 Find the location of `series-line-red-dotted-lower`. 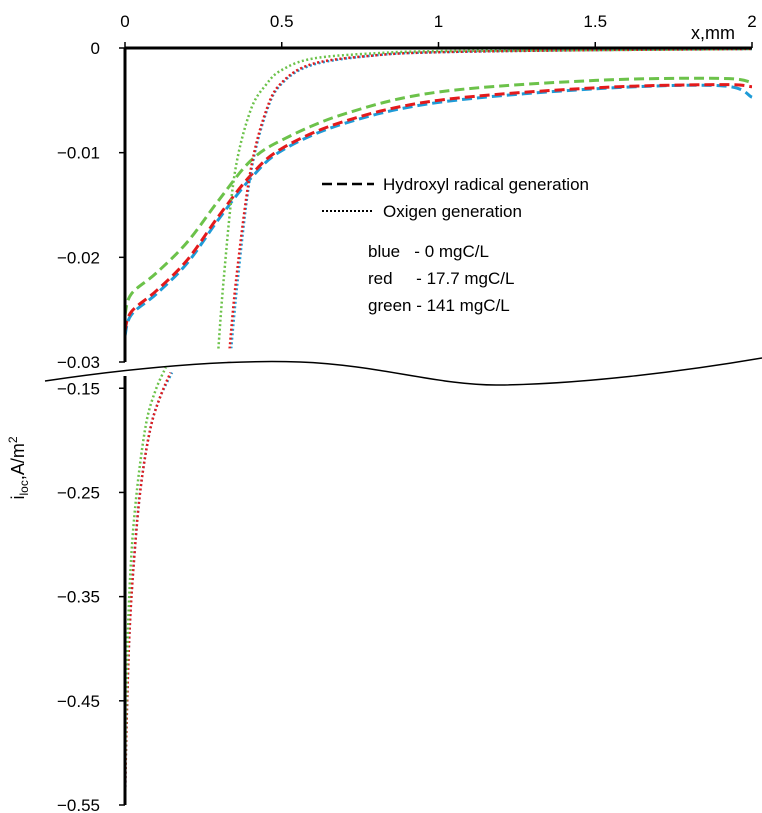

series-line-red-dotted-lower is located at coordinates (147, 589).